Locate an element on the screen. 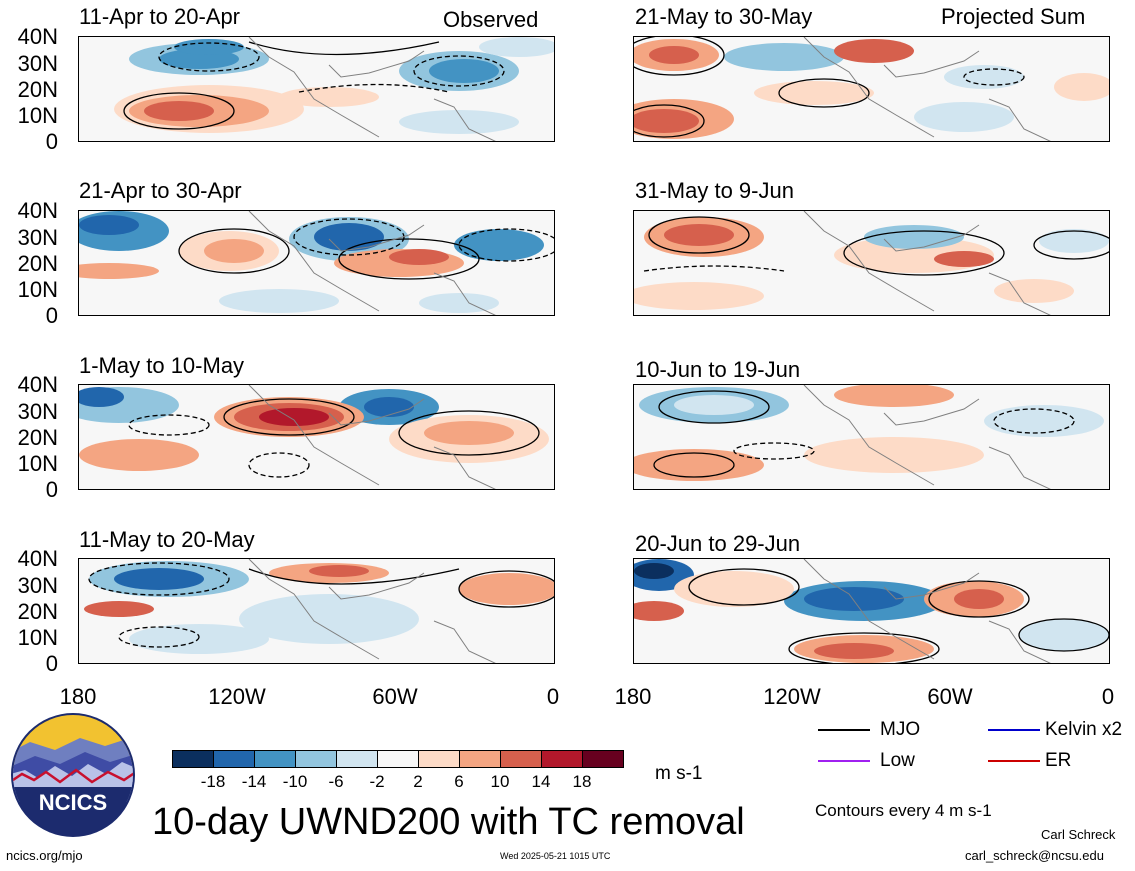 This screenshot has height=871, width=1135. legend-mjo-line is located at coordinates (844, 730).